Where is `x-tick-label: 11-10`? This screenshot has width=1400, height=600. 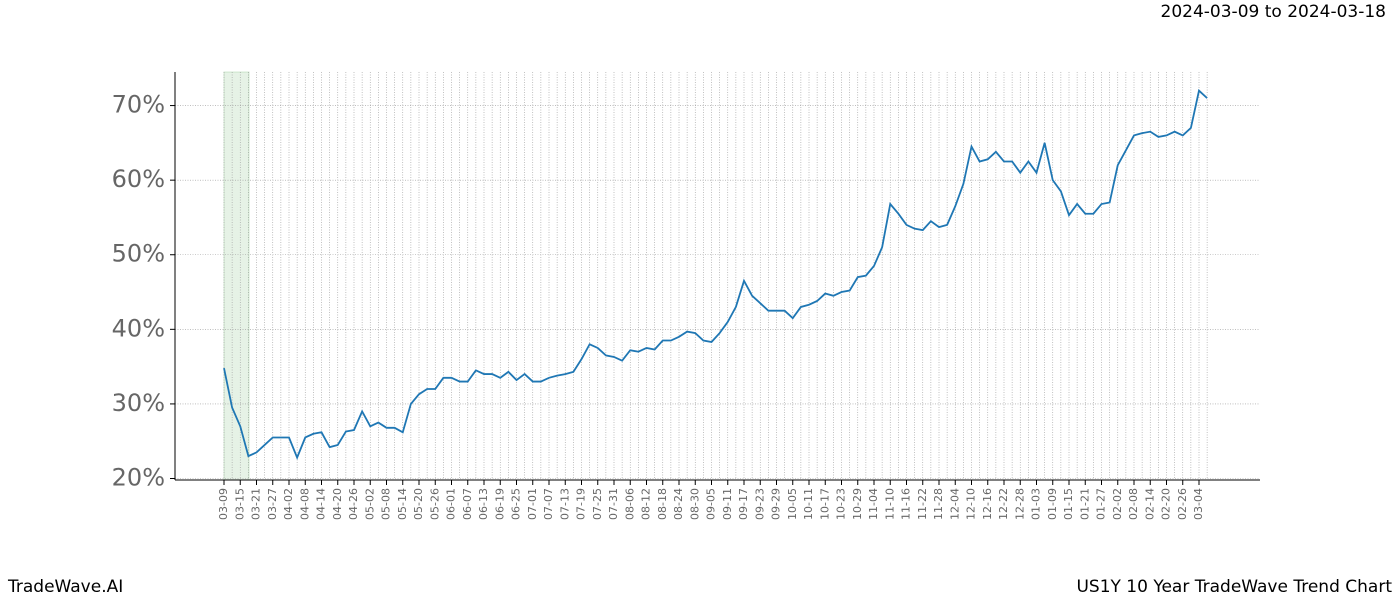
x-tick-label: 11-10 is located at coordinates (889, 504).